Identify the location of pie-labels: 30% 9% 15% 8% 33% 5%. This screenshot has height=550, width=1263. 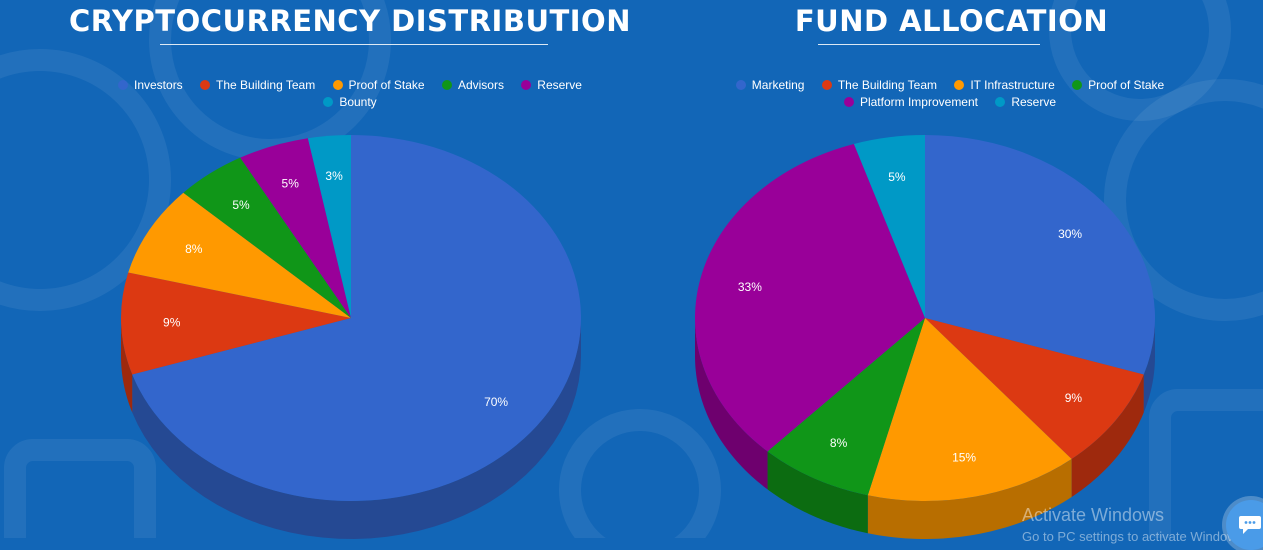
(910, 317).